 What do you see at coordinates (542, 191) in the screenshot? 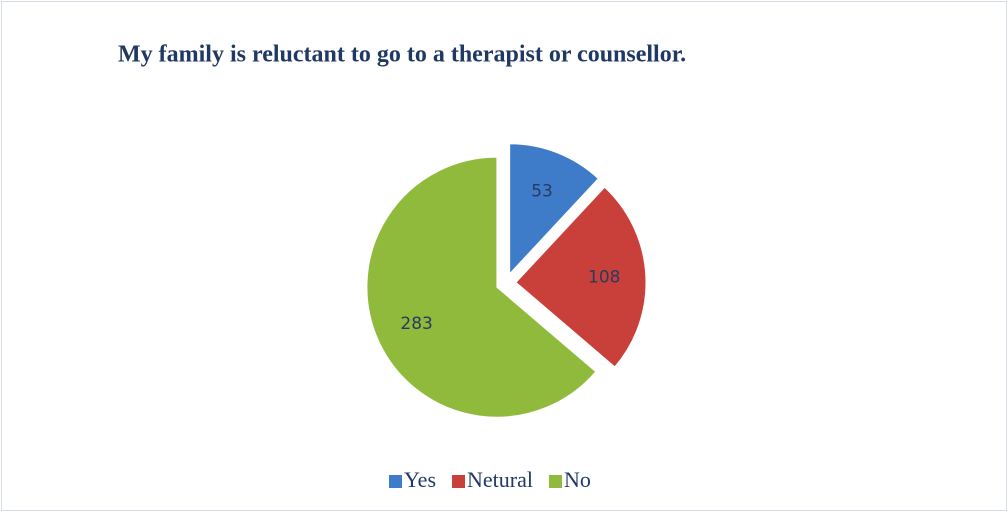
I see `data-label: 53` at bounding box center [542, 191].